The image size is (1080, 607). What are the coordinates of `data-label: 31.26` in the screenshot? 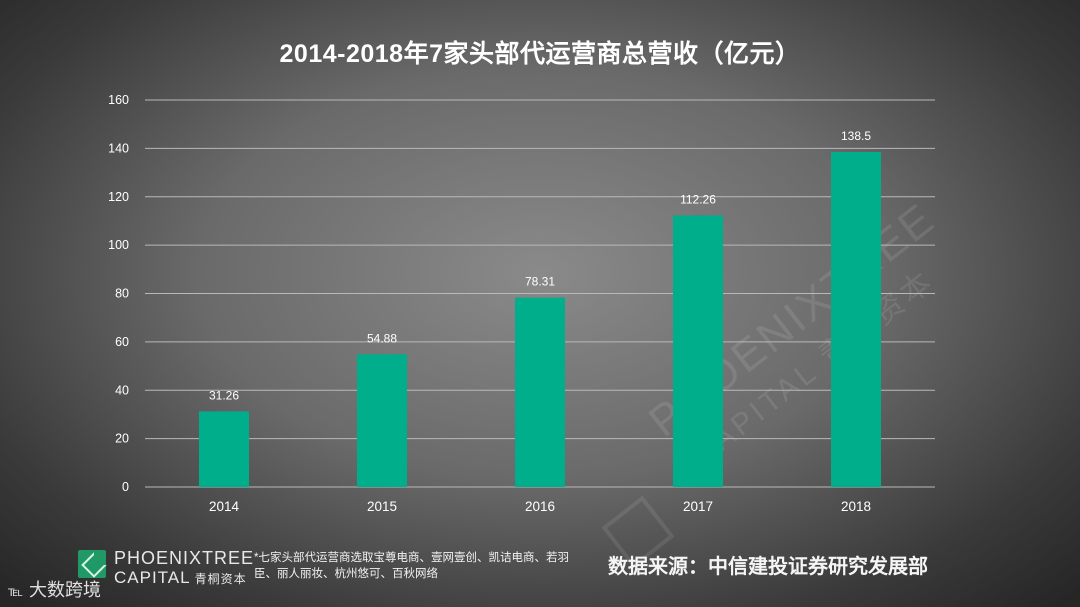 It's located at (224, 395).